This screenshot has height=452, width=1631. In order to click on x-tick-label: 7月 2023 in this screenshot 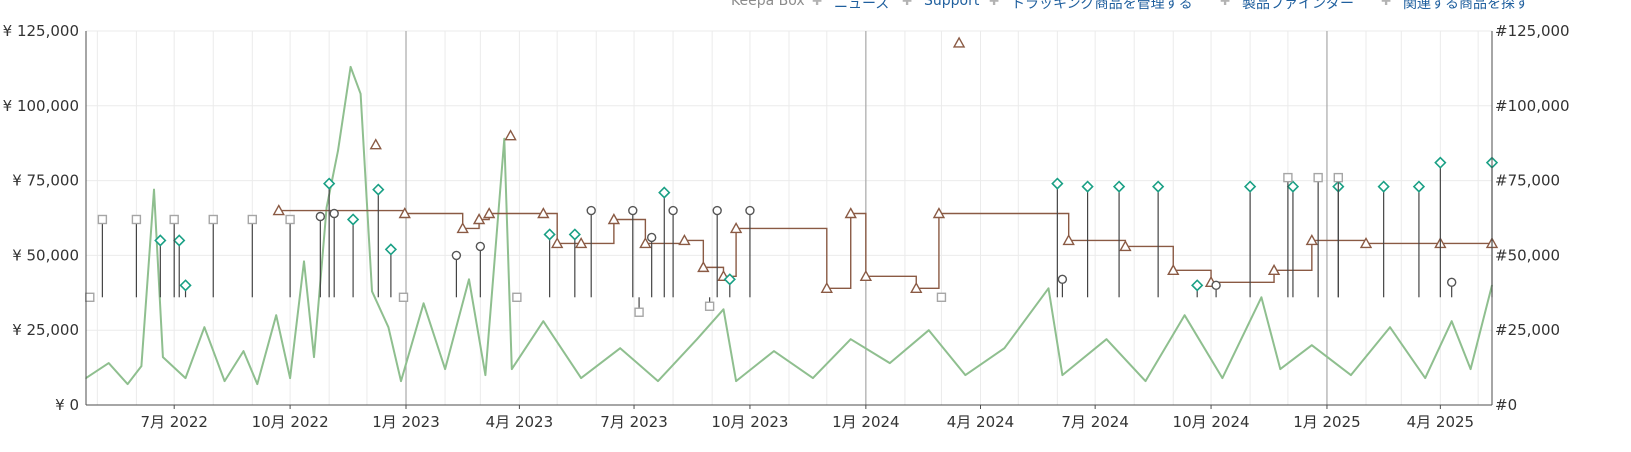, I will do `click(634, 422)`.